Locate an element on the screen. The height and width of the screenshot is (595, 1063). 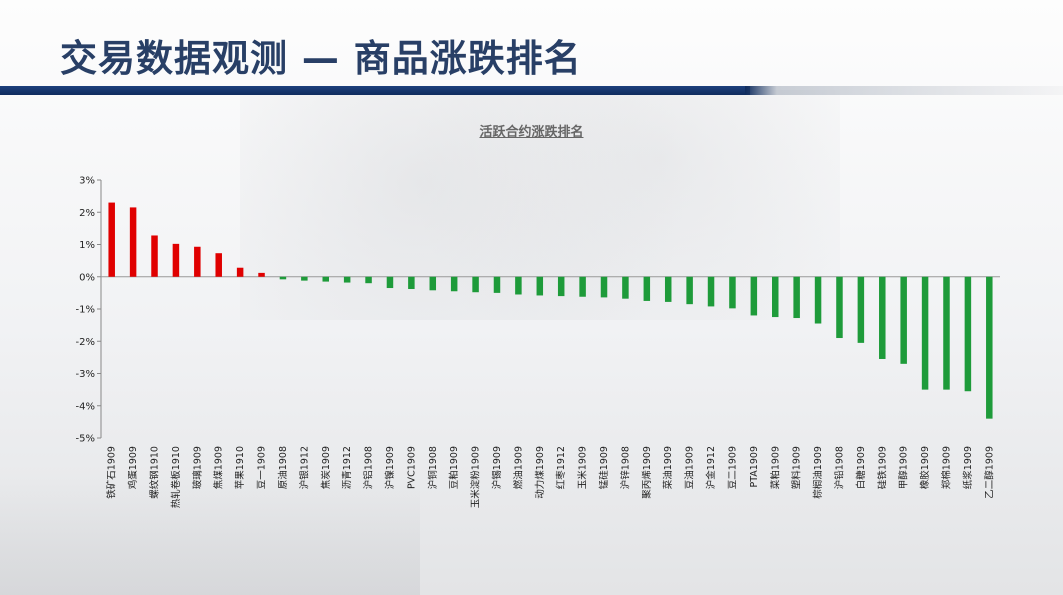
chart-title: 活跃合约涨跌排名 is located at coordinates (531, 132).